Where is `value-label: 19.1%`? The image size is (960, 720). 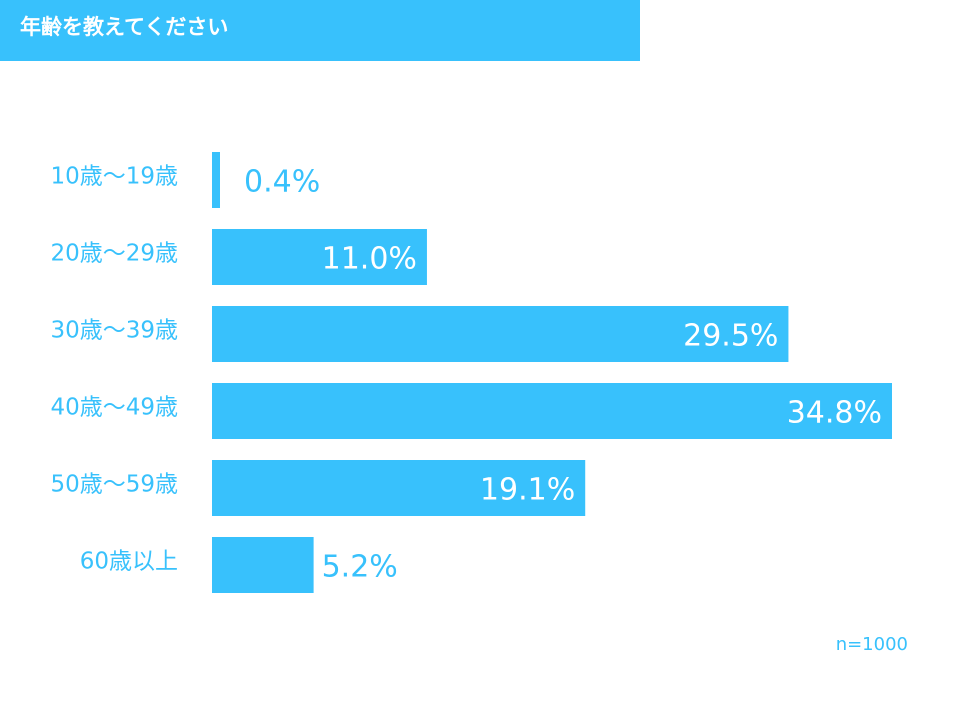
value-label: 19.1% is located at coordinates (527, 490).